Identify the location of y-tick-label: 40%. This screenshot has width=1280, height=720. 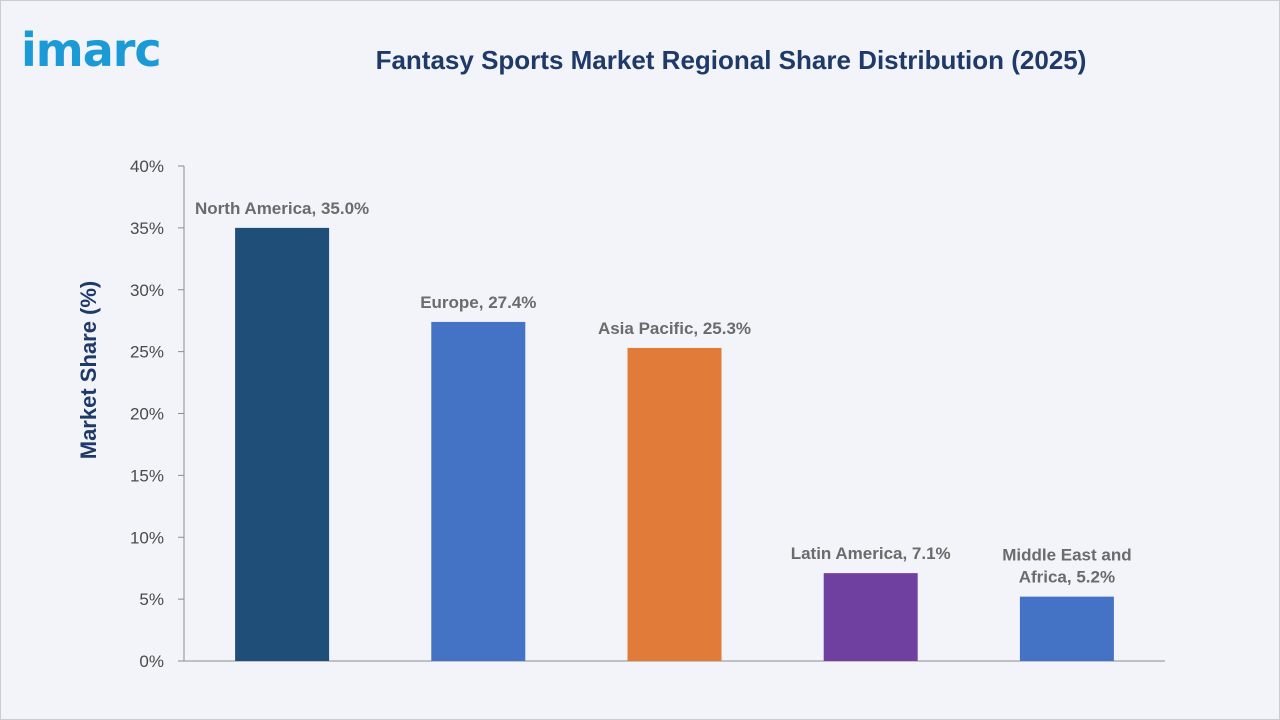
(147, 166).